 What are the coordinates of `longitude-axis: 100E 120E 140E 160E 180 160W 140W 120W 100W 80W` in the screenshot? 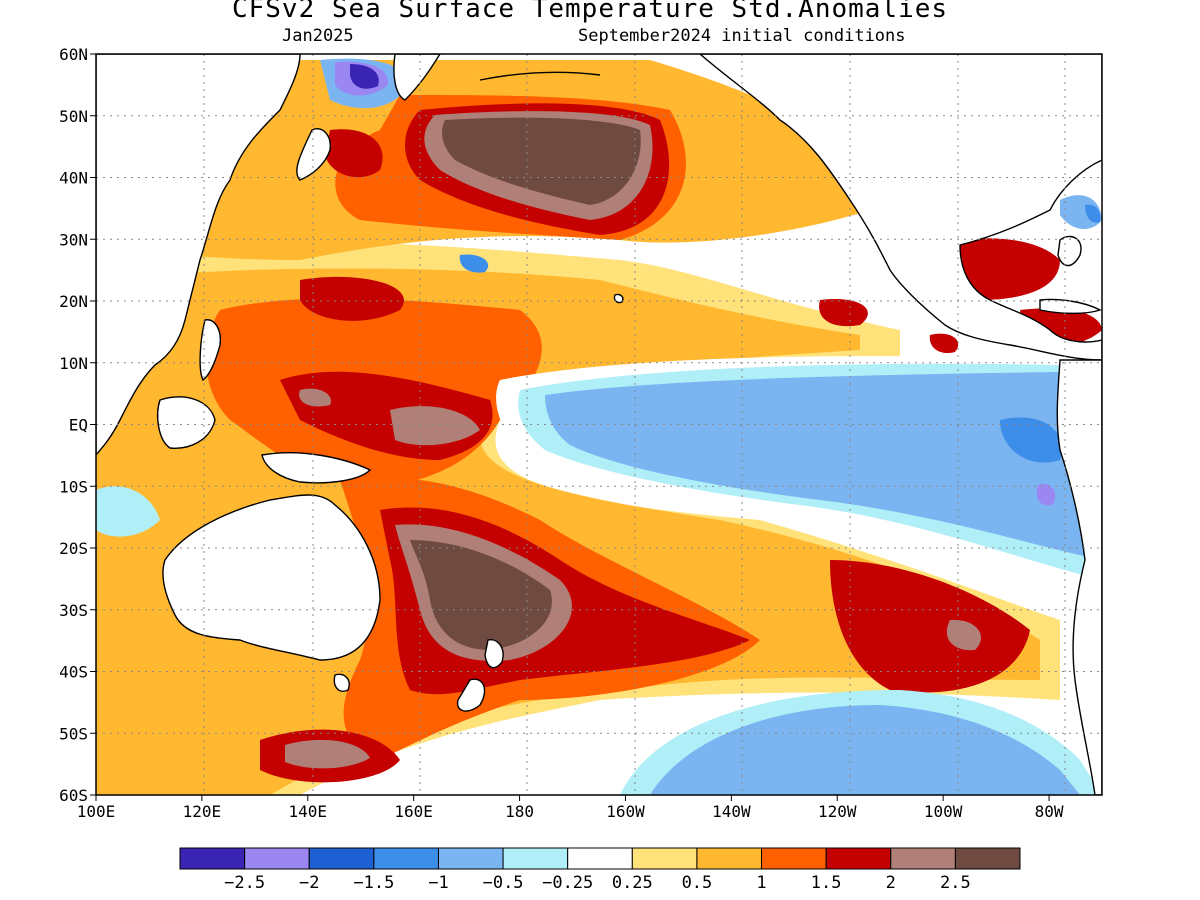 It's located at (570, 808).